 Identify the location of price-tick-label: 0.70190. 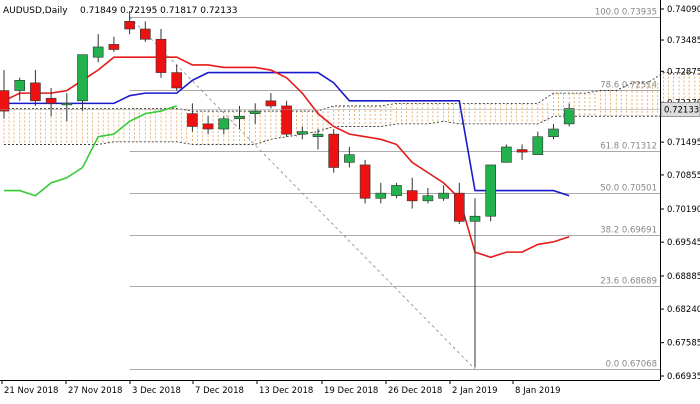
(683, 210).